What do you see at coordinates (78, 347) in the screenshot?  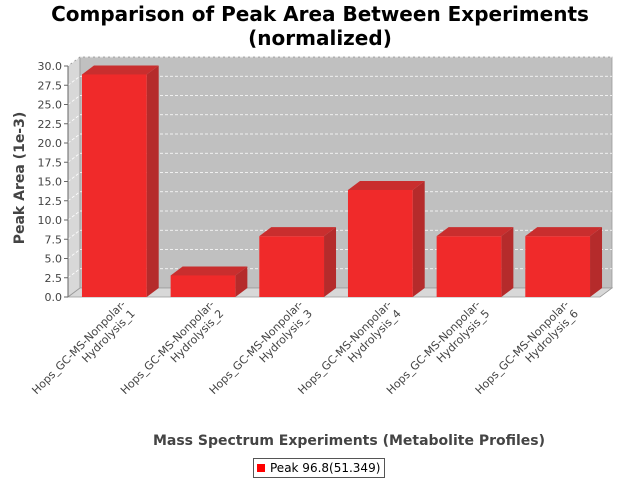 I see `x-tick-label-line: Hops_GC-MS-Nonpolar-` at bounding box center [78, 347].